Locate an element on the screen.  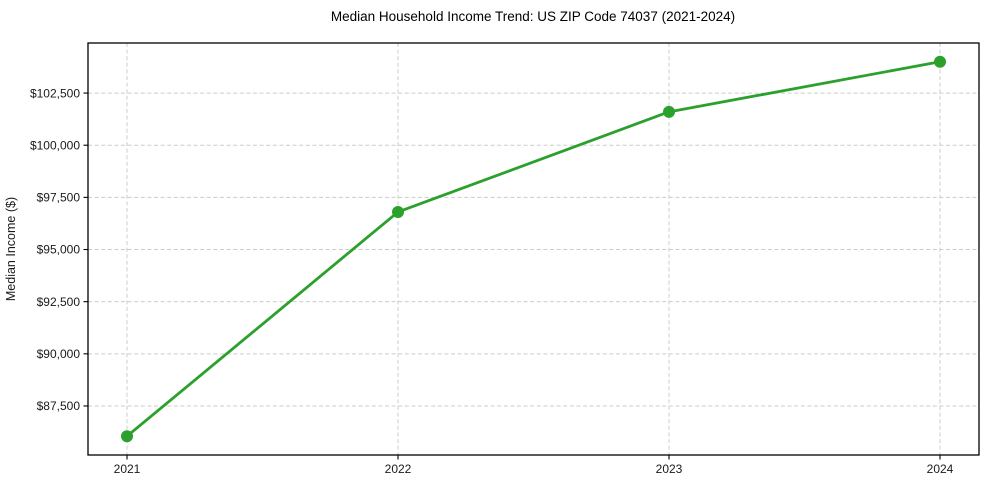
y-tick-label: $102,500 is located at coordinates (55, 93).